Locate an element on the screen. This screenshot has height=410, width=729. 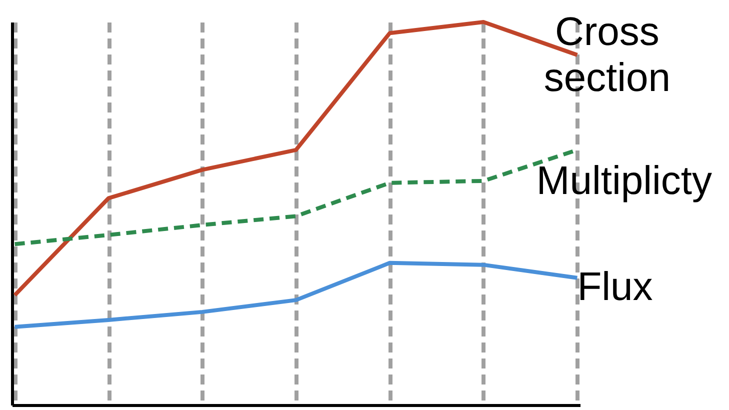
series-label: Multiplicty is located at coordinates (624, 180).